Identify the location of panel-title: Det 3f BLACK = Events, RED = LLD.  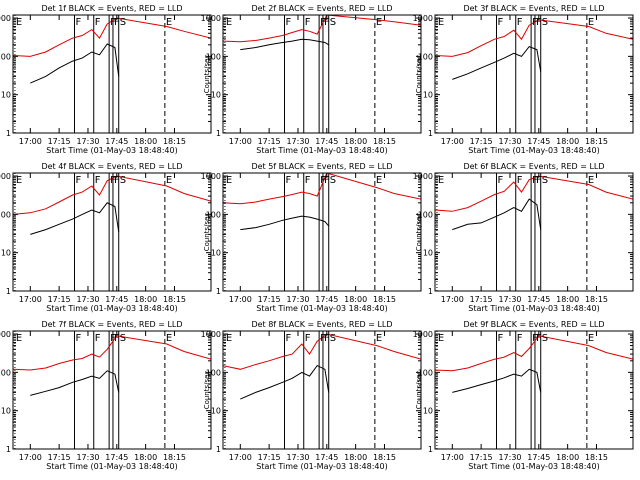
(533, 8).